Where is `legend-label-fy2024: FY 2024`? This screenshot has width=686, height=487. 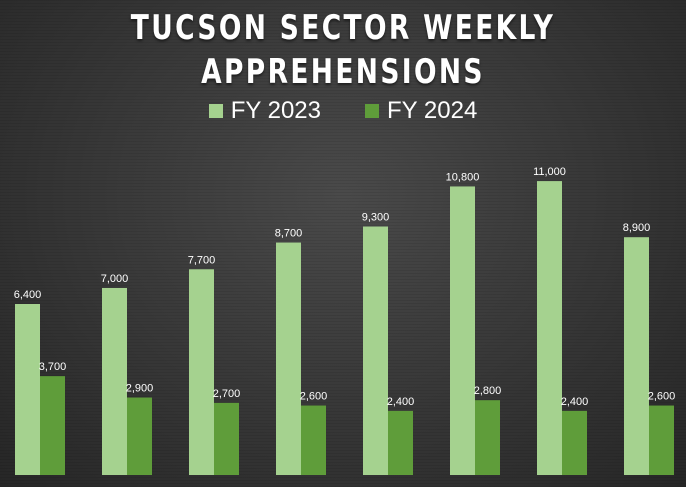 legend-label-fy2024: FY 2024 is located at coordinates (432, 110).